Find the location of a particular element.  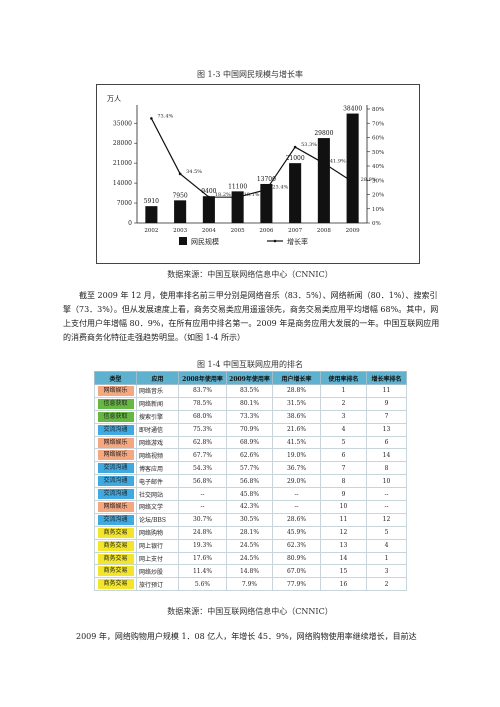

table-cell: 70.9% is located at coordinates (249, 429).